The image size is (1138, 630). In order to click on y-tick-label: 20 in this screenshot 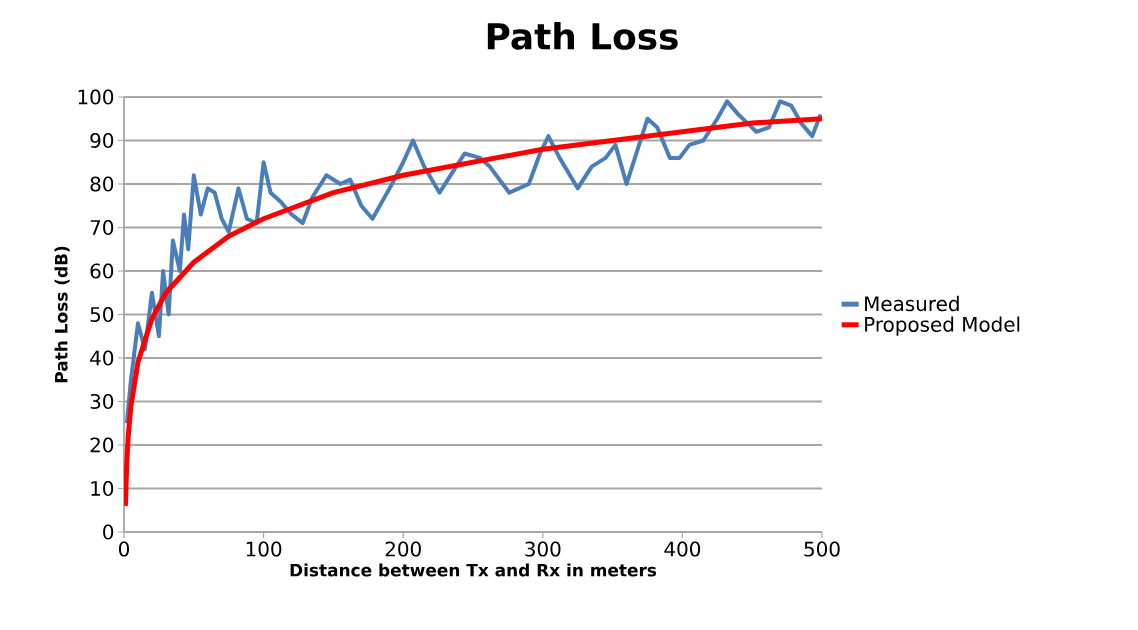, I will do `click(102, 445)`.